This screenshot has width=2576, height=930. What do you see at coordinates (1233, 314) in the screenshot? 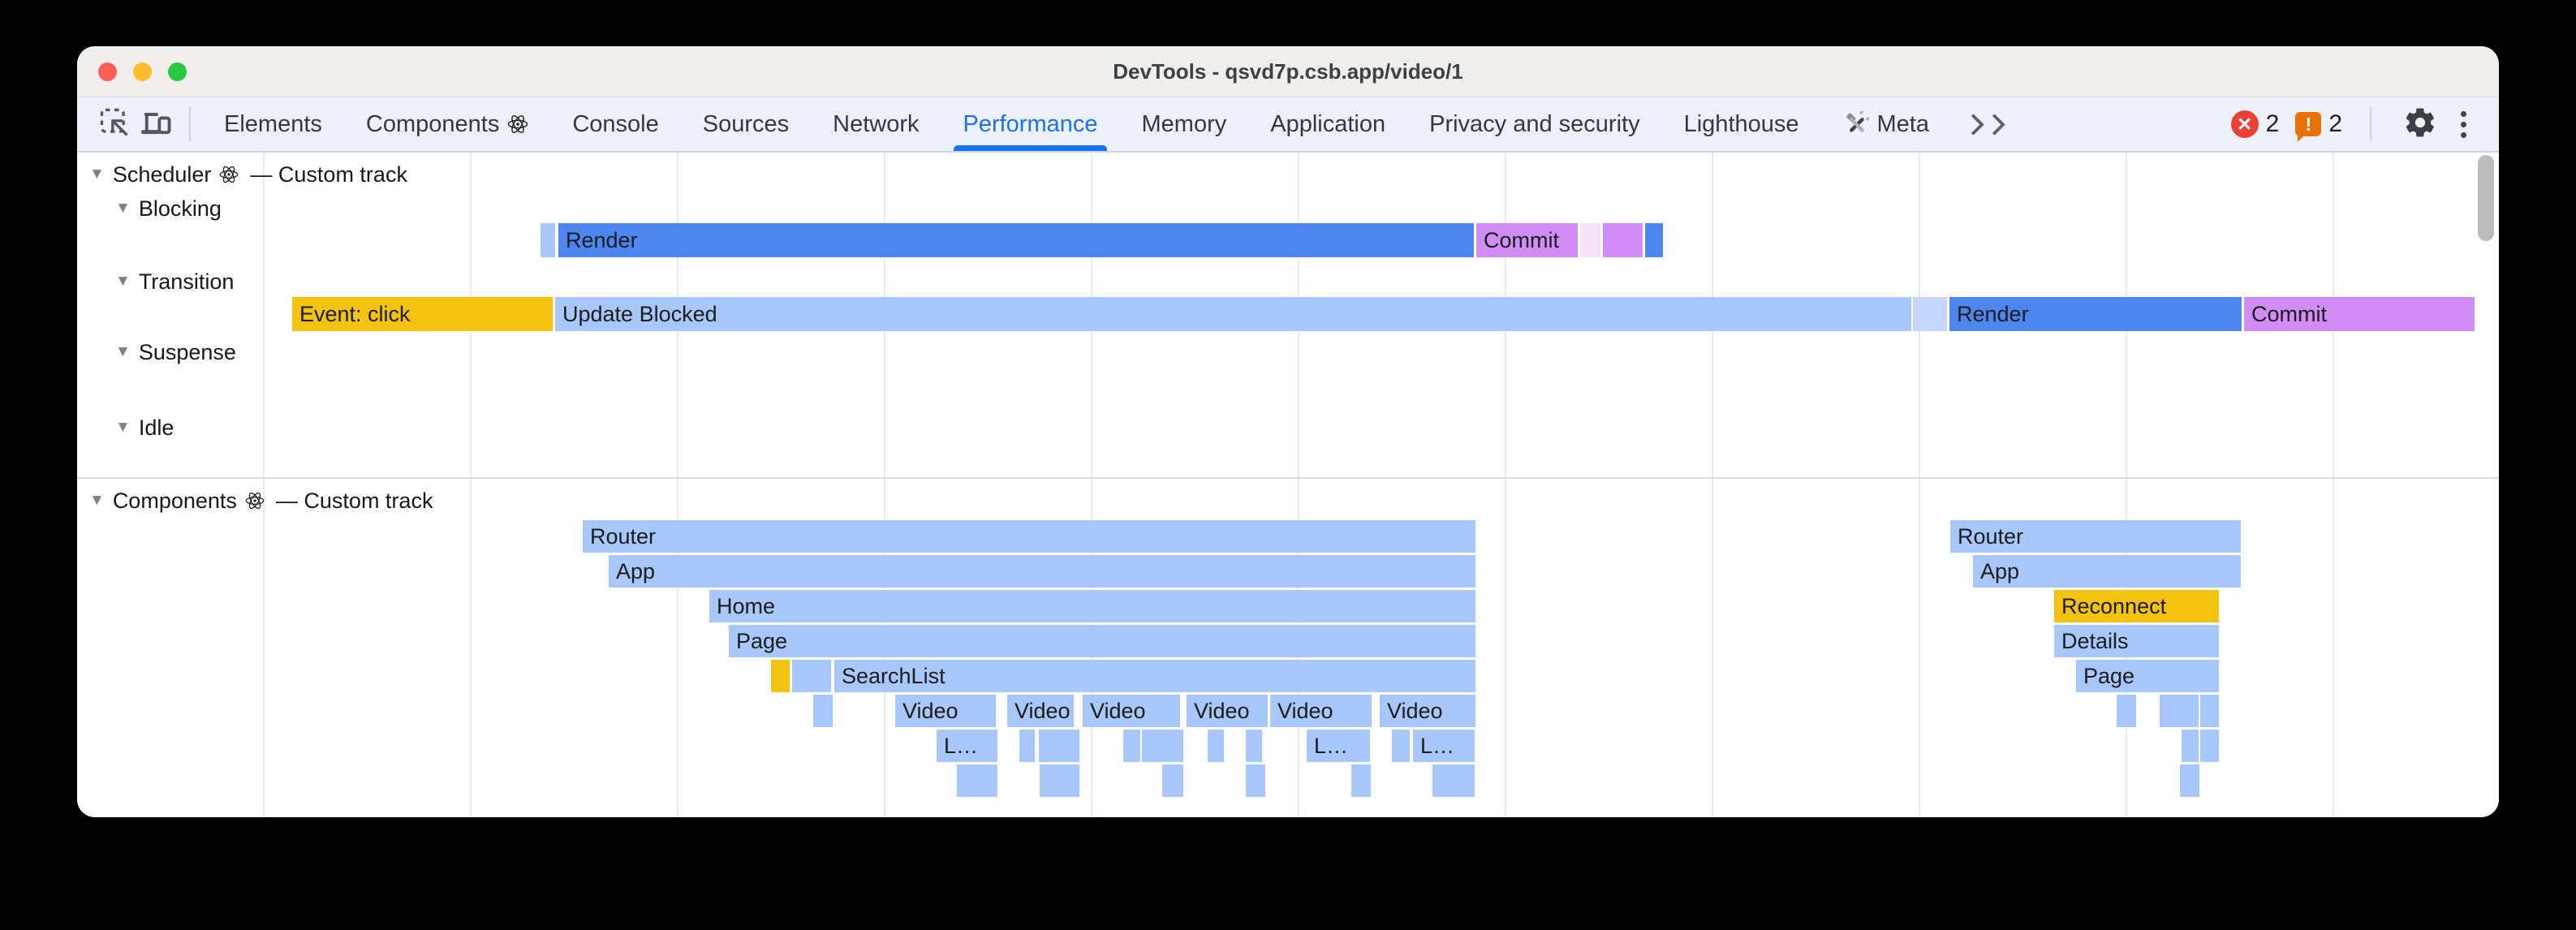
I see `bar-update-blocked: Update Blocked` at bounding box center [1233, 314].